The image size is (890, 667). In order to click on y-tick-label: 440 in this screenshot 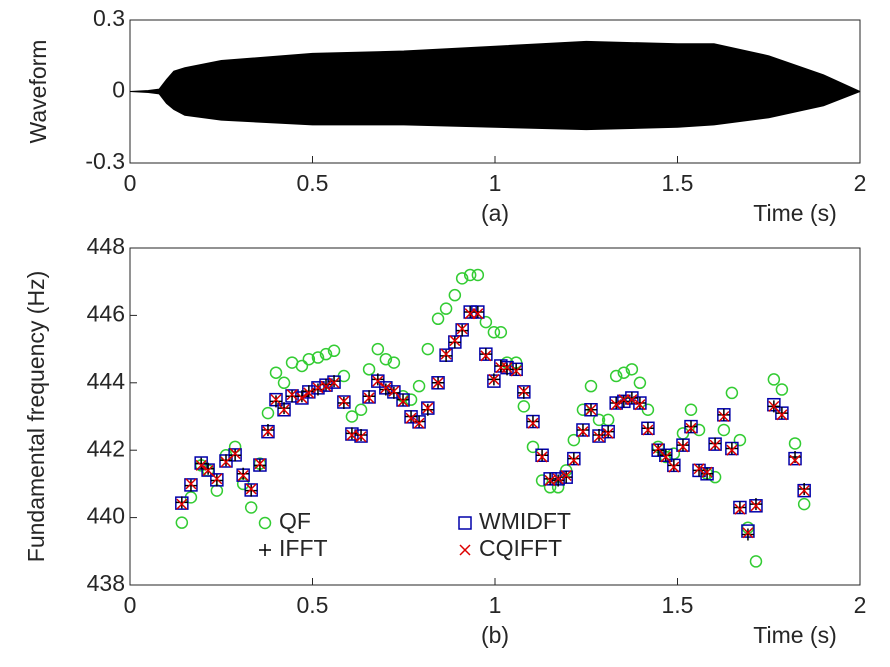, I will do `click(106, 516)`.